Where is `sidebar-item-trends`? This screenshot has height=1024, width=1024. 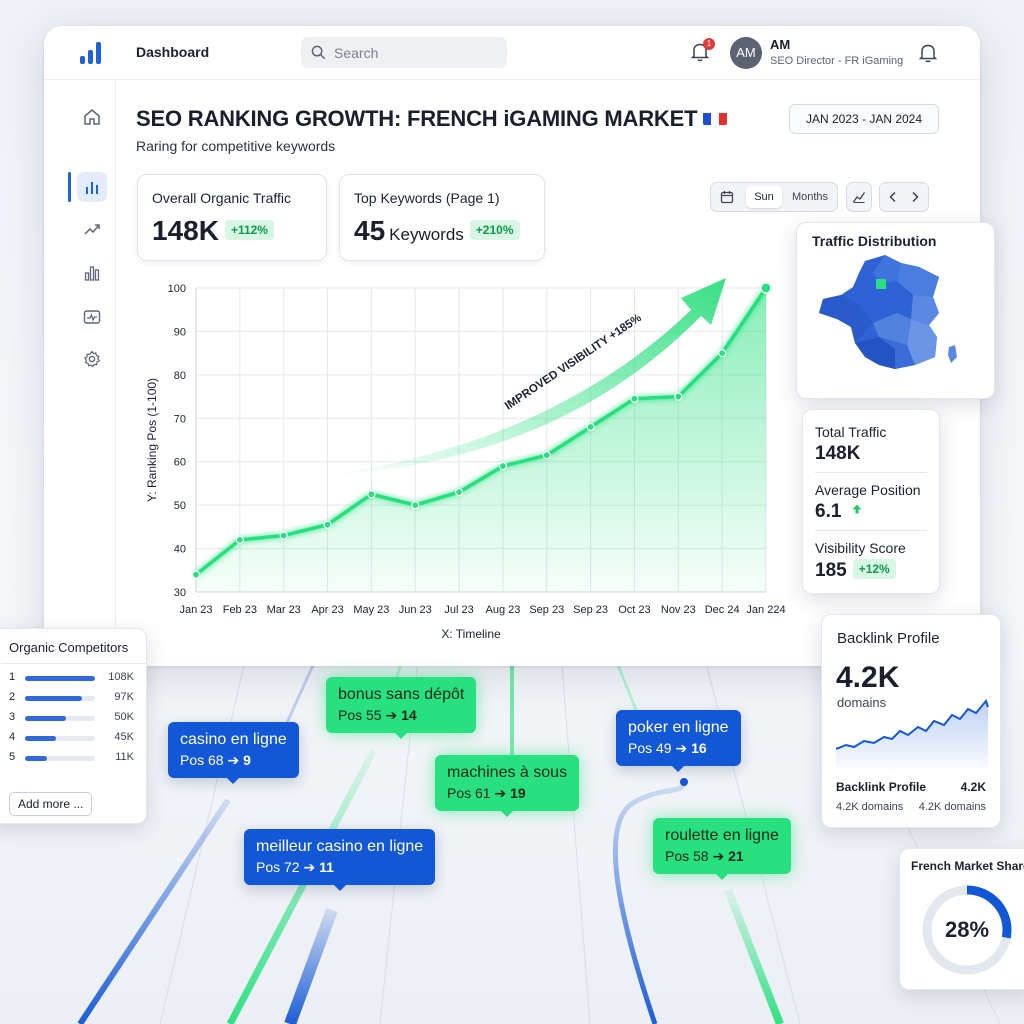
sidebar-item-trends is located at coordinates (92, 229).